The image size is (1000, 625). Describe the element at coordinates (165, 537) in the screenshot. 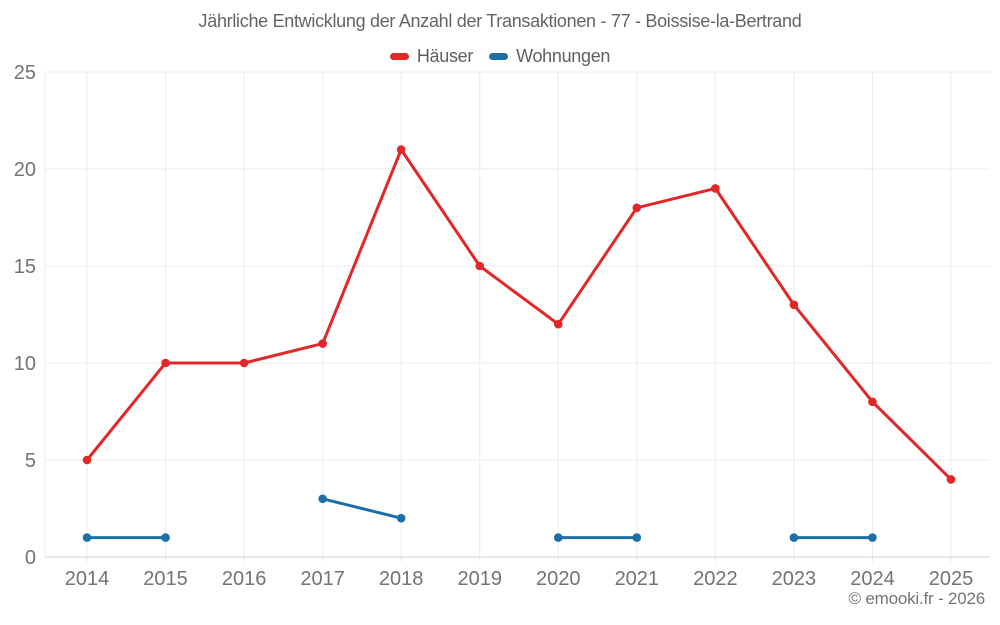

I see `data-point-wohnungen-2015` at that location.